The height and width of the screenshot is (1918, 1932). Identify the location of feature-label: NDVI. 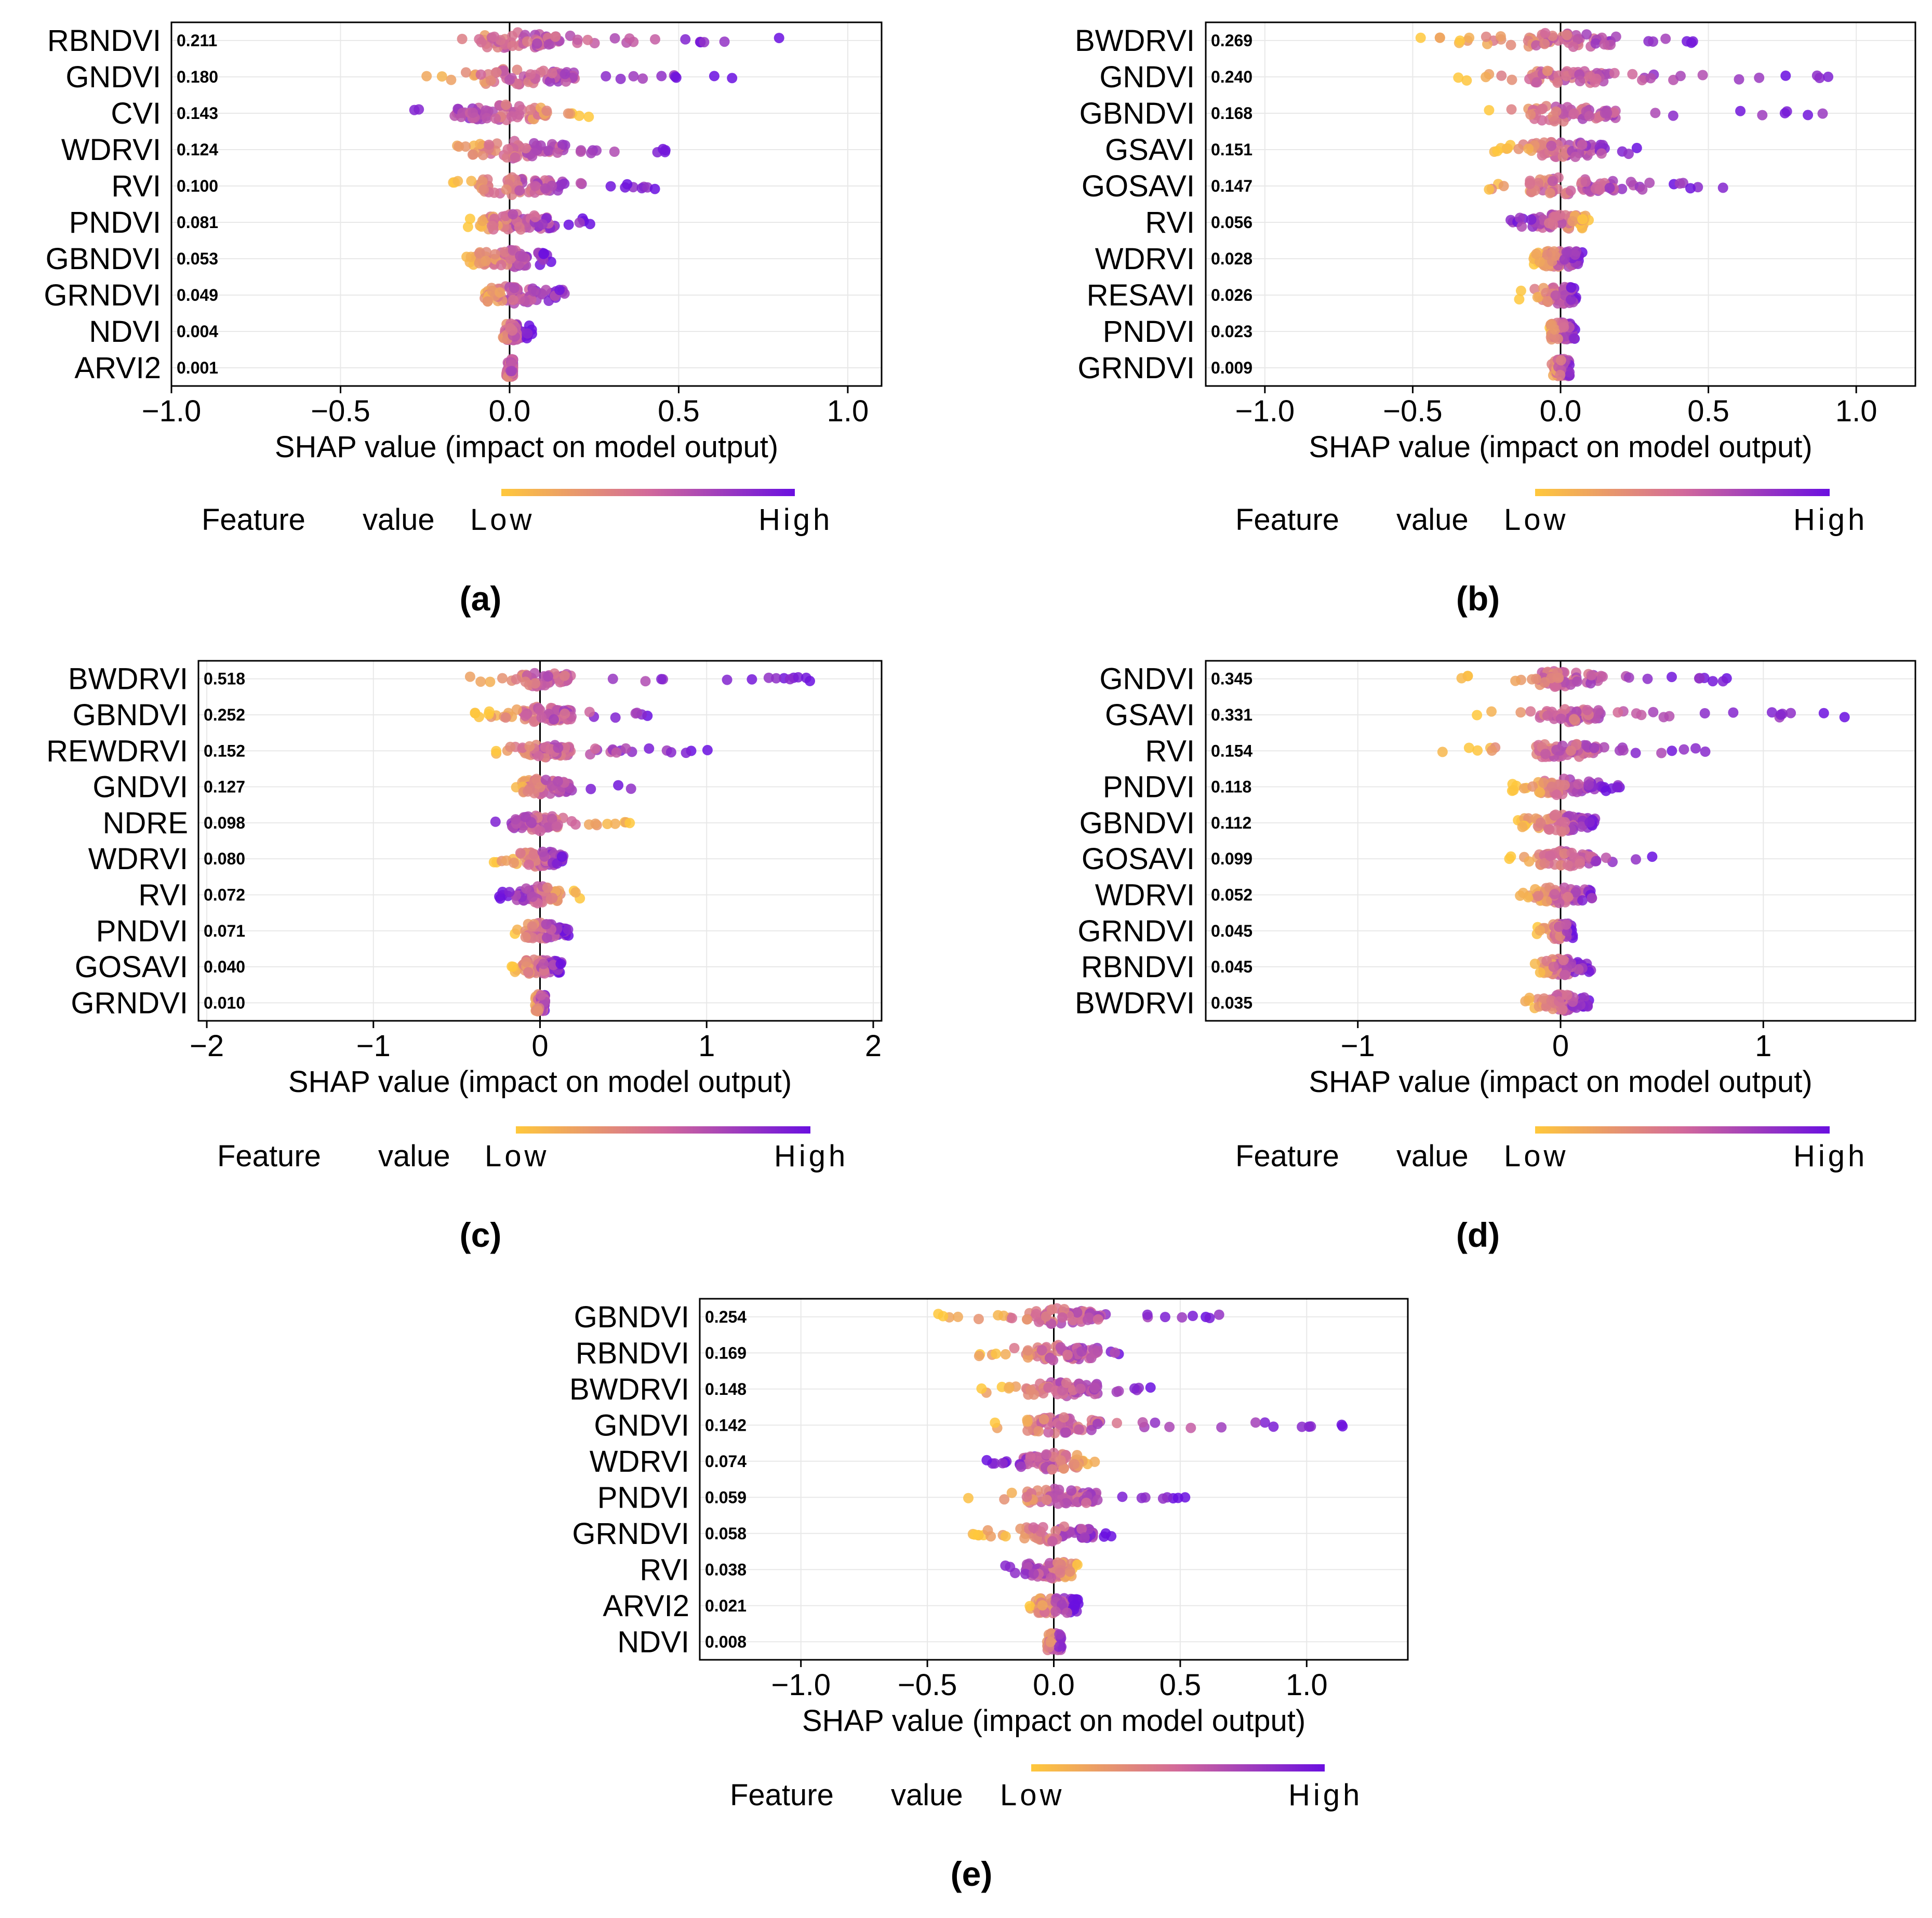
(653, 1642).